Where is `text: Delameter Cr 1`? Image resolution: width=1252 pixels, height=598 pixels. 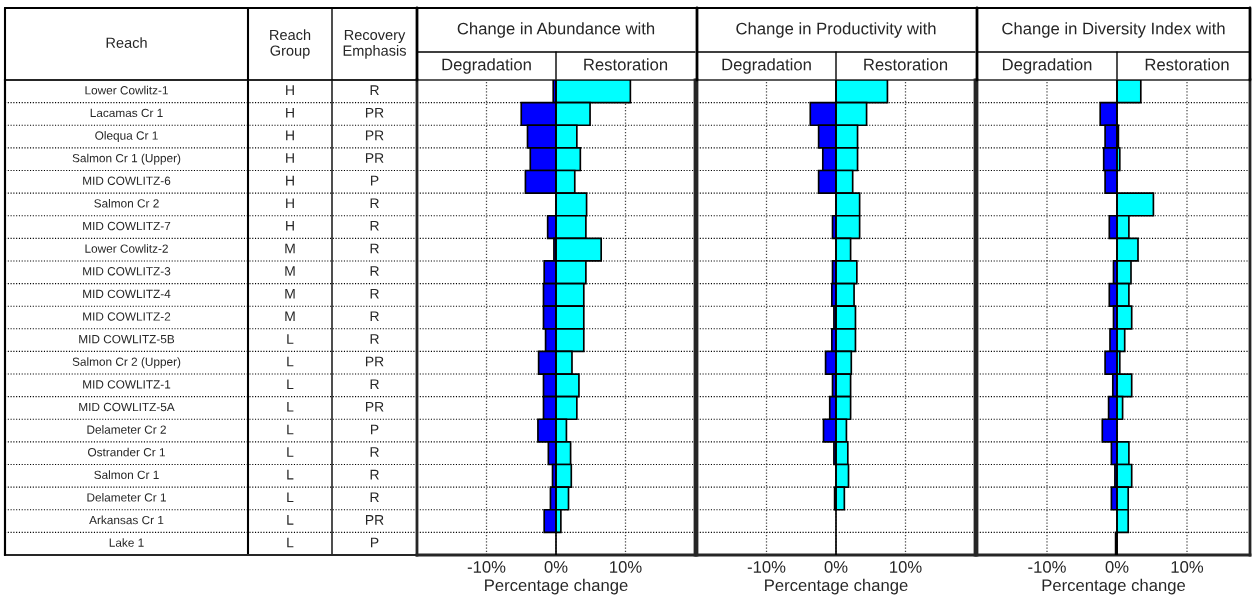 text: Delameter Cr 1 is located at coordinates (126, 497).